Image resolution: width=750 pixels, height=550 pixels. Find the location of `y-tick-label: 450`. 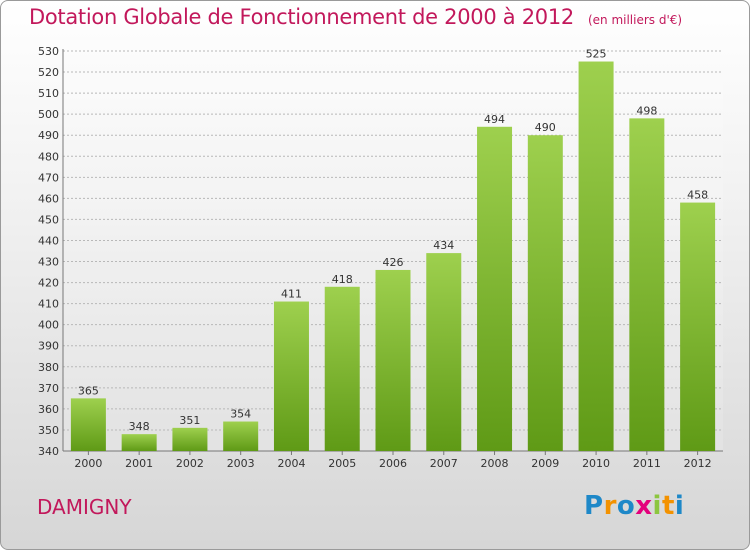

y-tick-label: 450 is located at coordinates (48, 219).